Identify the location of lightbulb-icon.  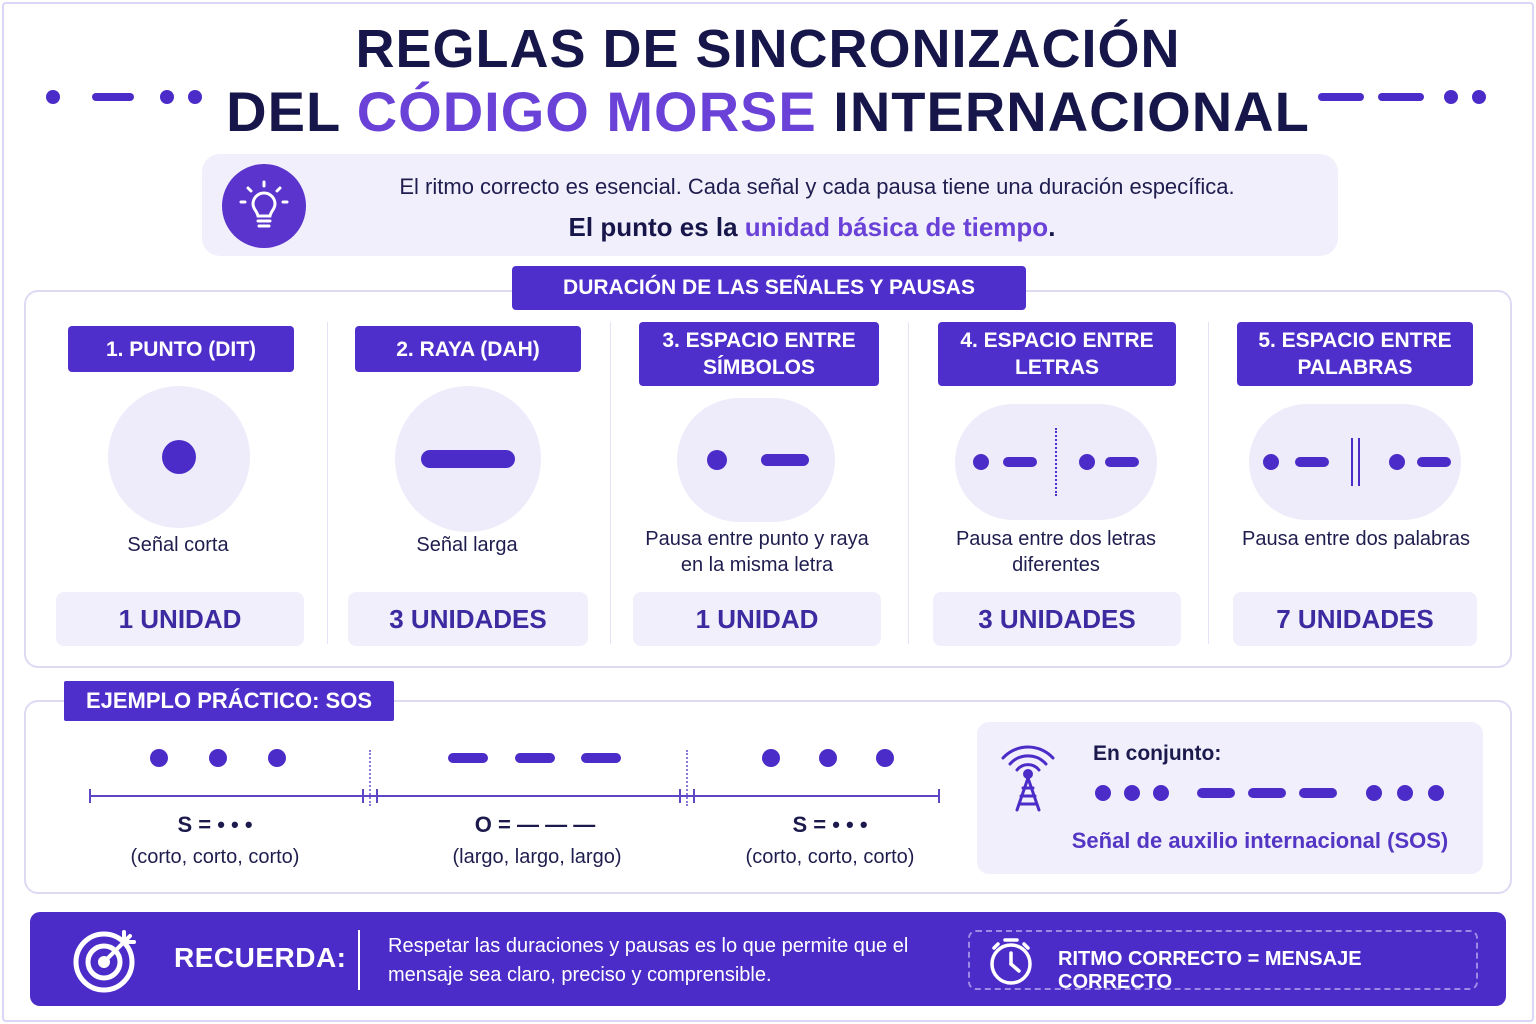
(264, 206).